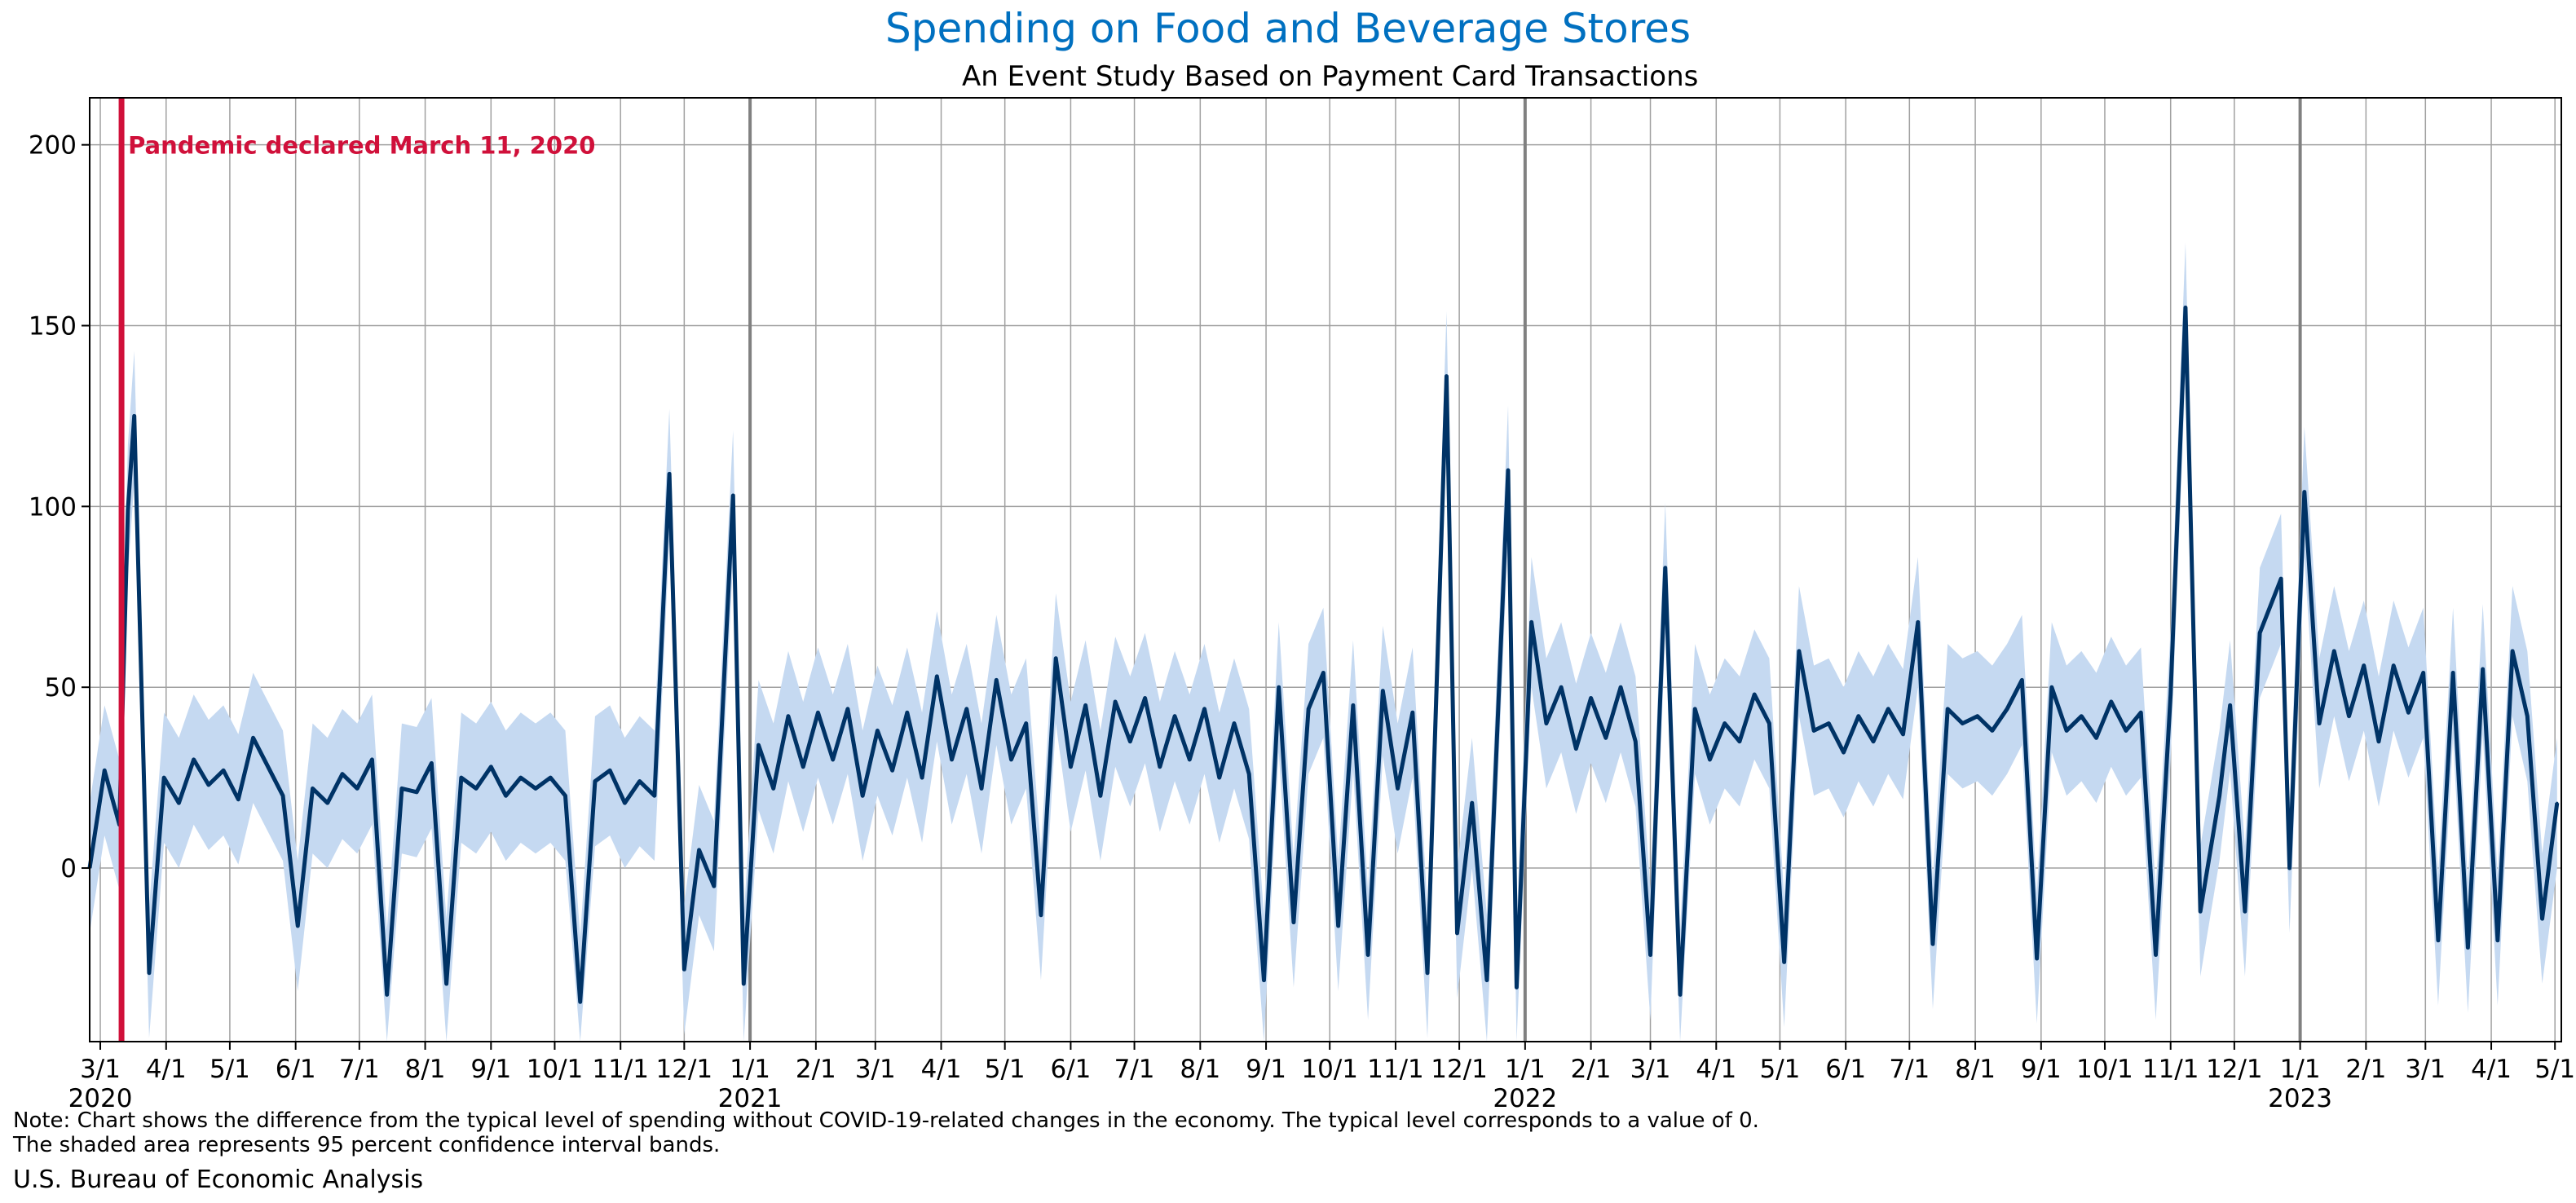 Image resolution: width=2576 pixels, height=1203 pixels. I want to click on x-tick-label: 11/1, so click(620, 1069).